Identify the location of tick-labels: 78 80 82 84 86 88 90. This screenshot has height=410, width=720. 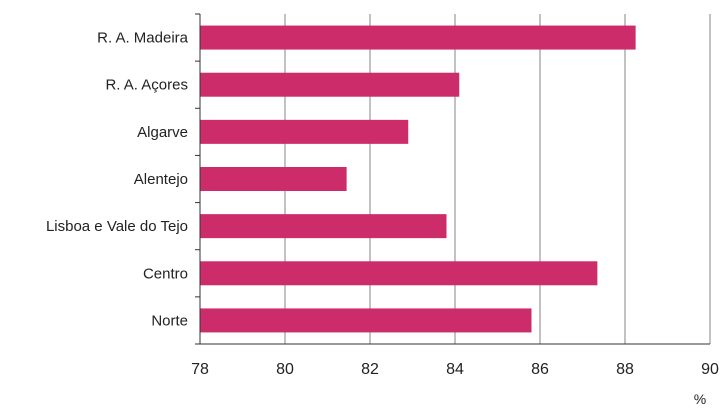
(455, 369).